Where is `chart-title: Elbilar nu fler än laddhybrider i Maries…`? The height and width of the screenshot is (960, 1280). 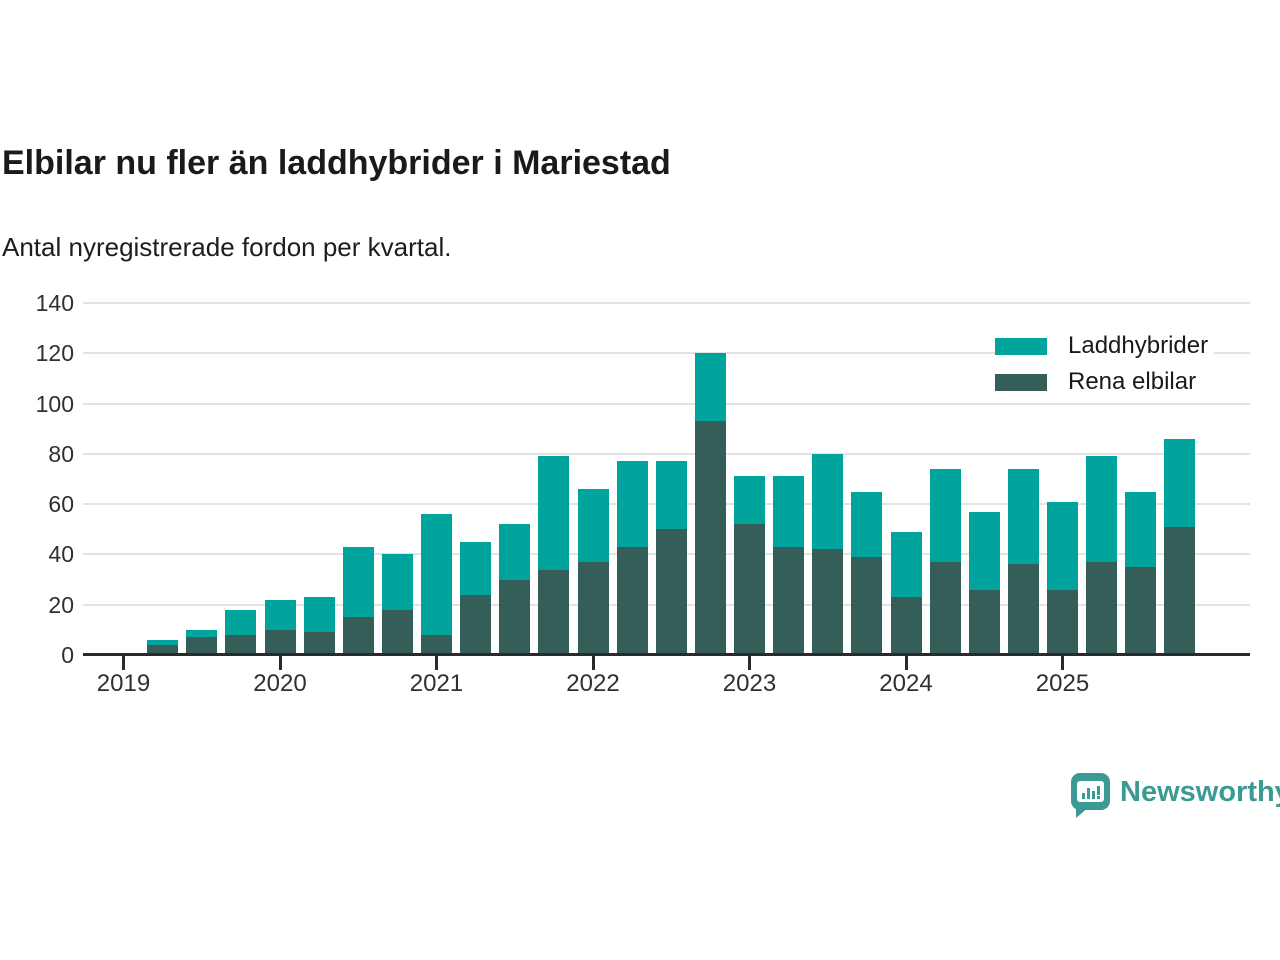
chart-title: Elbilar nu fler än laddhybrider i Maries… is located at coordinates (336, 163).